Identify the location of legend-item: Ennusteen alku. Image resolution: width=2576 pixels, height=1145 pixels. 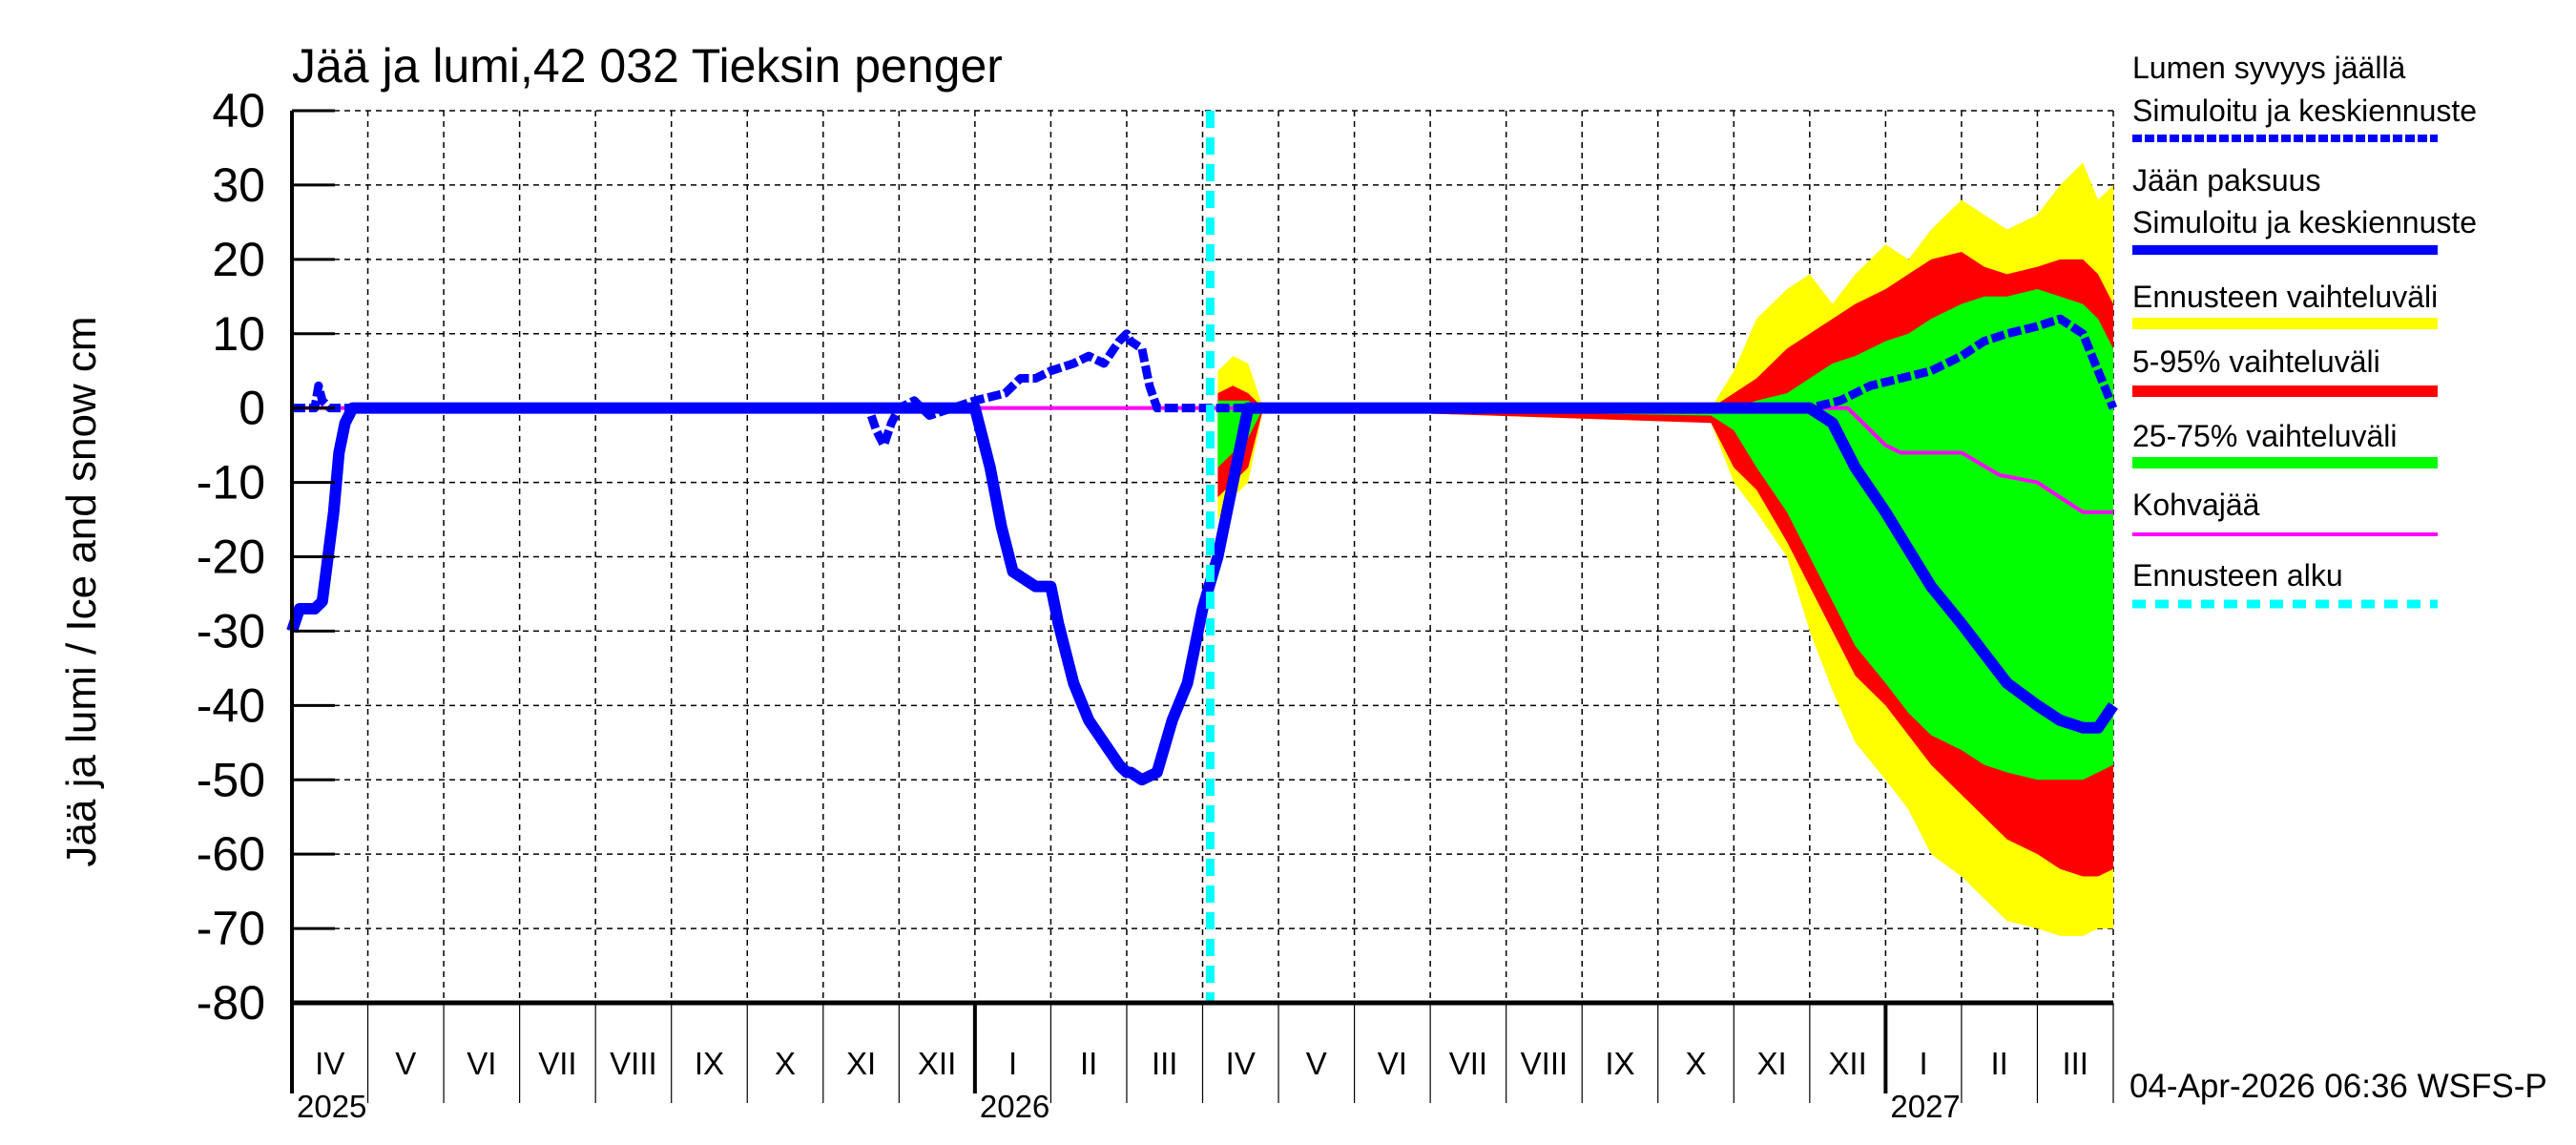
(2285, 583).